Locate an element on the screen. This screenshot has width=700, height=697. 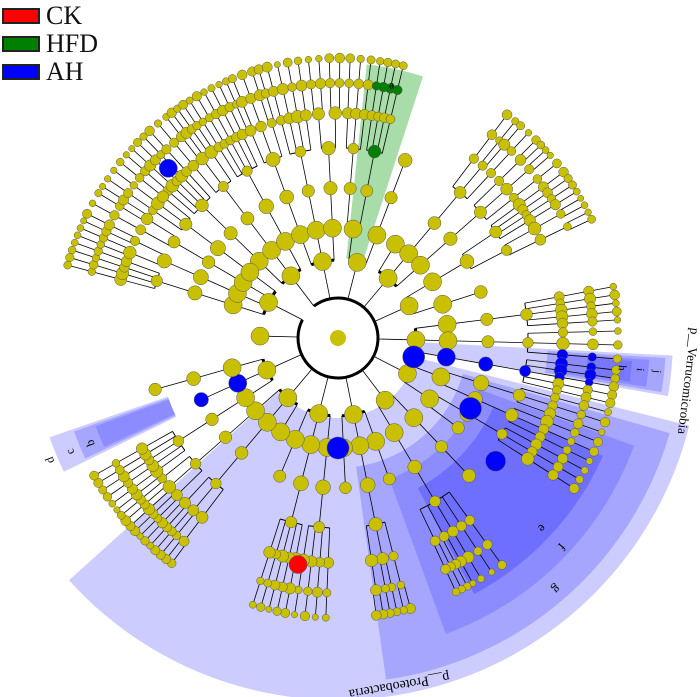
legend-label: AH is located at coordinates (65, 71).